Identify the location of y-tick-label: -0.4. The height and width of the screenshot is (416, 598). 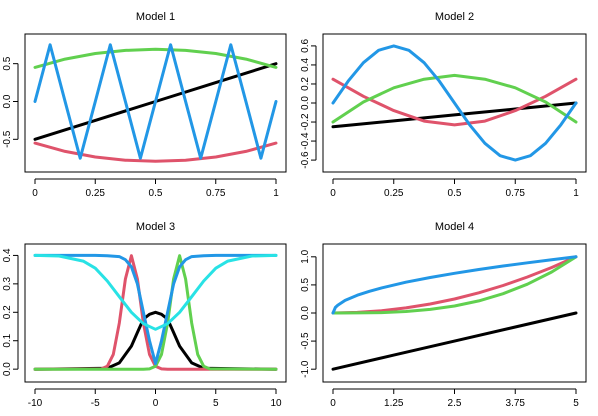
(305, 141).